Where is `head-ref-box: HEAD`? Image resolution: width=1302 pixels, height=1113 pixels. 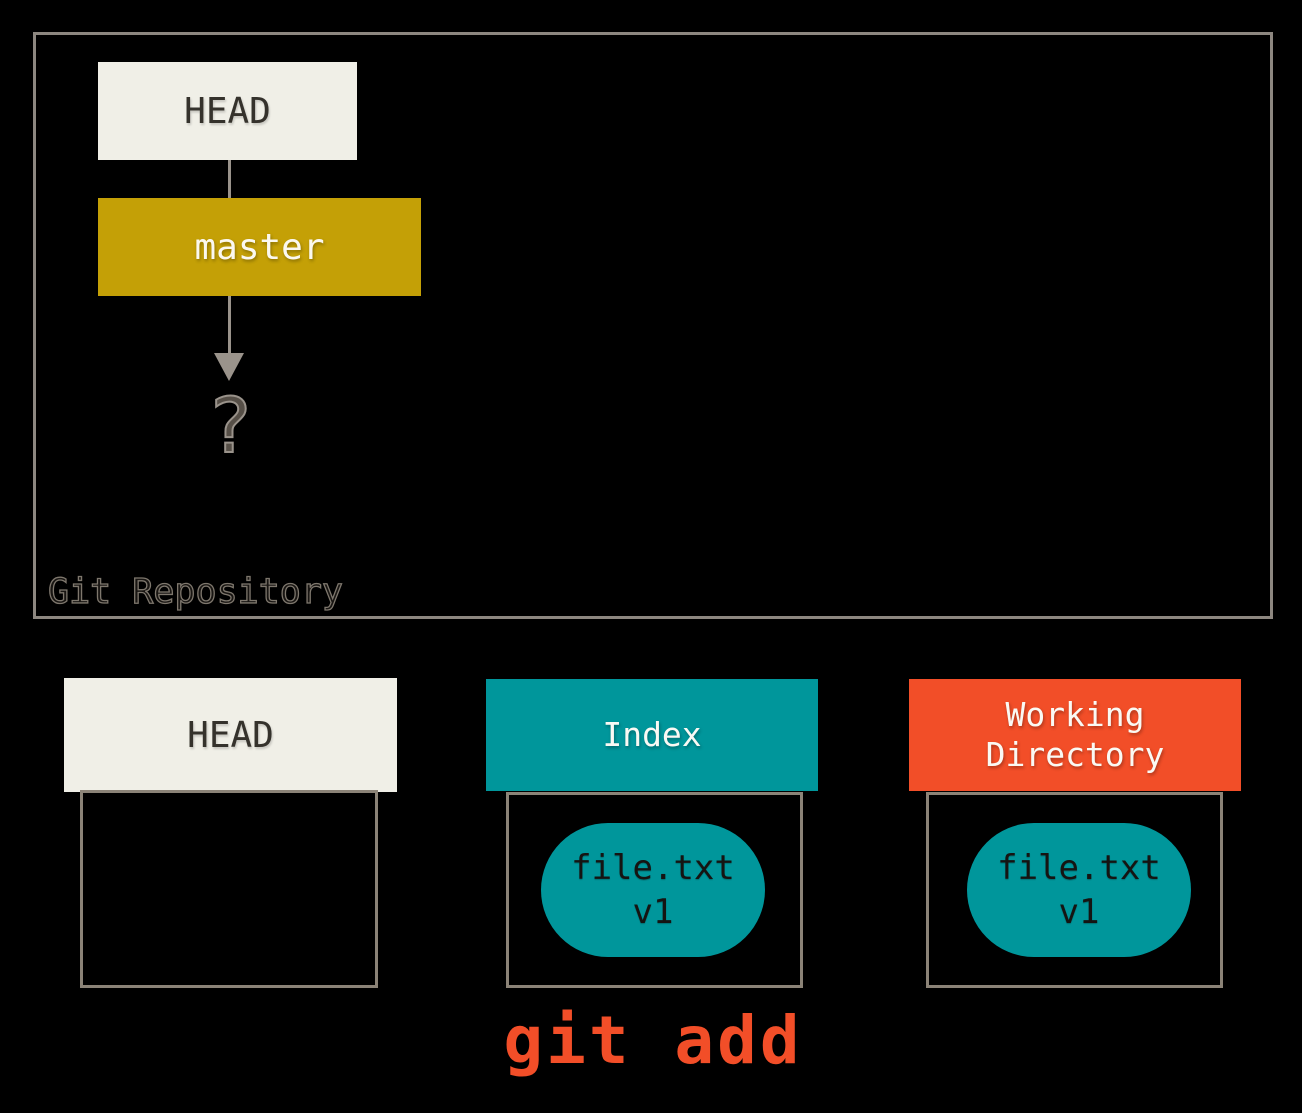 head-ref-box: HEAD is located at coordinates (227, 111).